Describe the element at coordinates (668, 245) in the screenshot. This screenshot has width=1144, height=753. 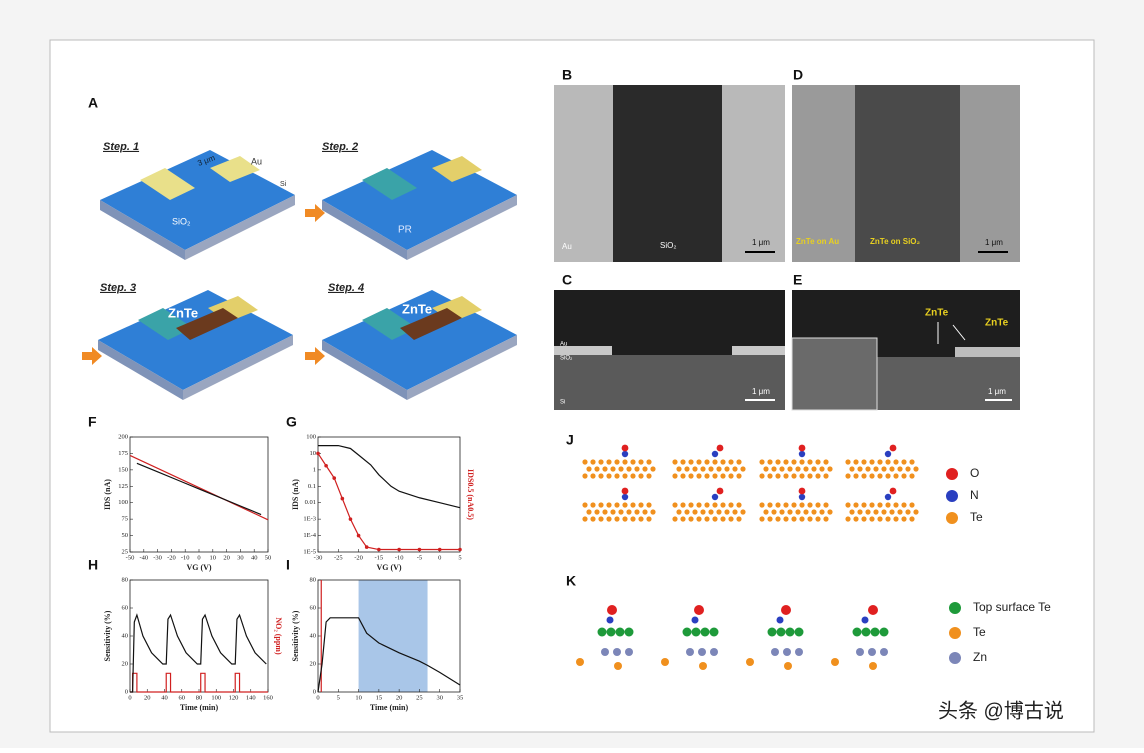
I see `micrograph-label: SiO₂` at that location.